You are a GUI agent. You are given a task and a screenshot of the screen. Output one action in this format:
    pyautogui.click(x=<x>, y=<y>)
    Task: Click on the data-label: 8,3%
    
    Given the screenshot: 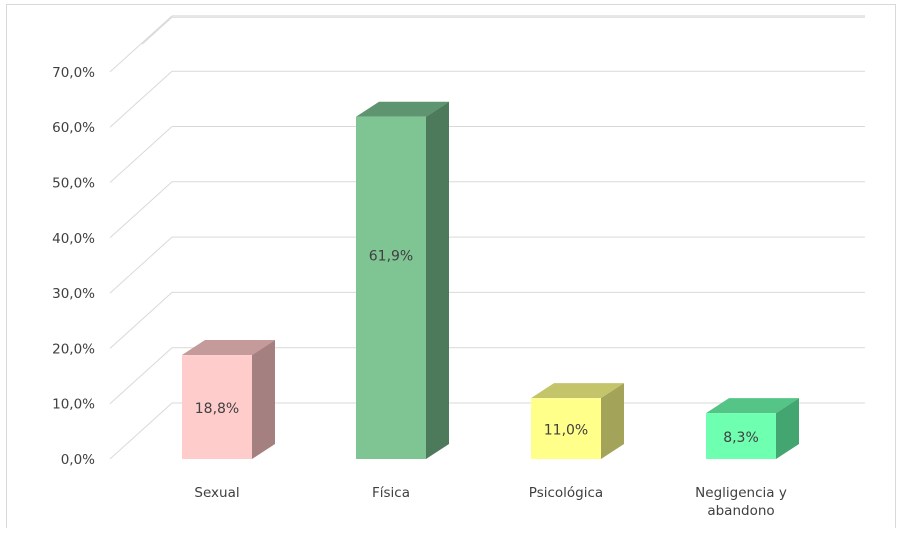 What is the action you would take?
    pyautogui.click(x=741, y=438)
    